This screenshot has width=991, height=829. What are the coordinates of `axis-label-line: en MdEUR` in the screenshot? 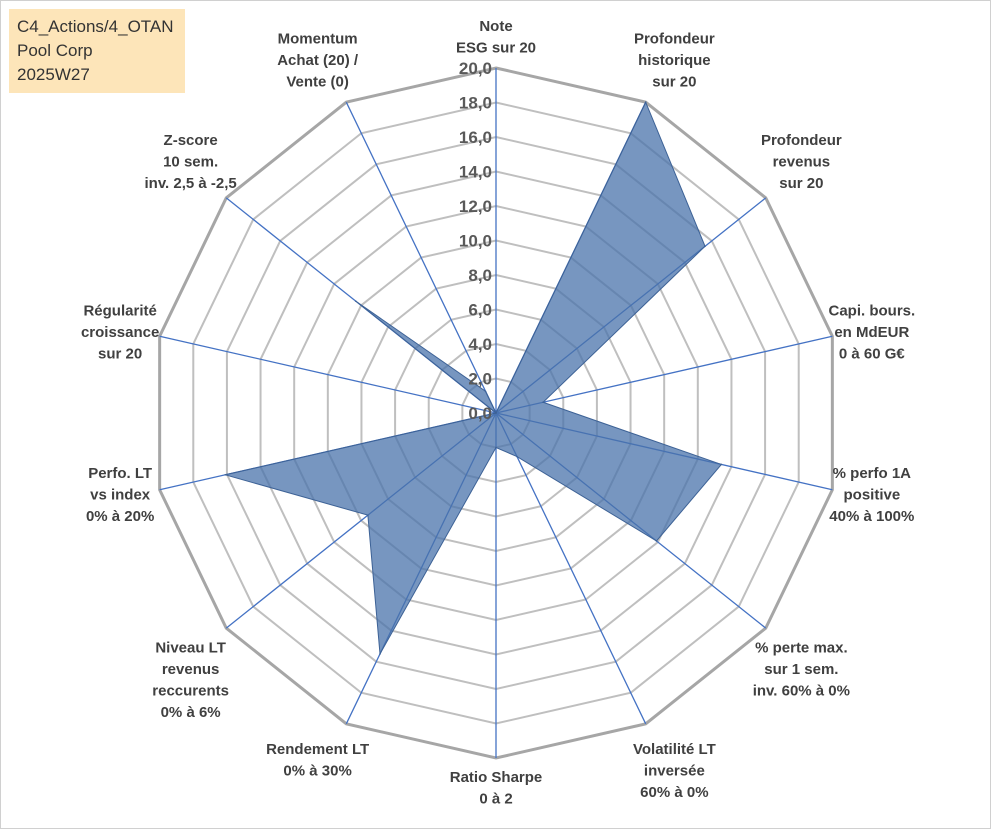 It's located at (871, 332).